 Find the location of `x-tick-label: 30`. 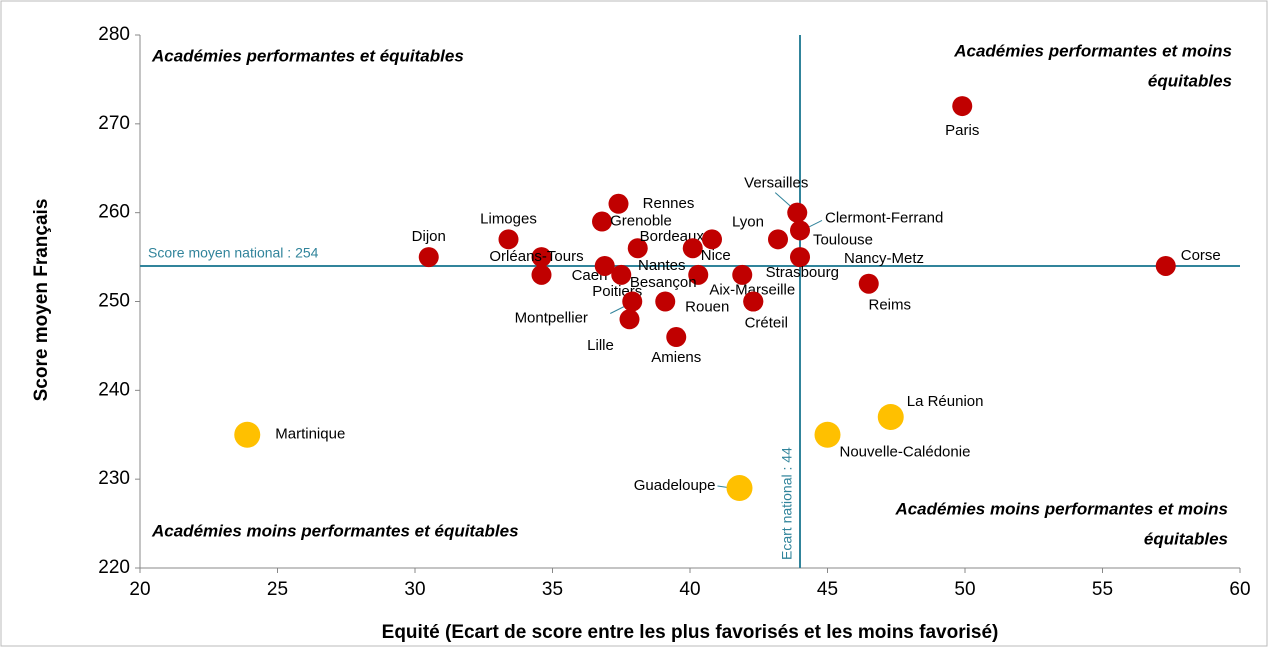

x-tick-label: 30 is located at coordinates (414, 589).